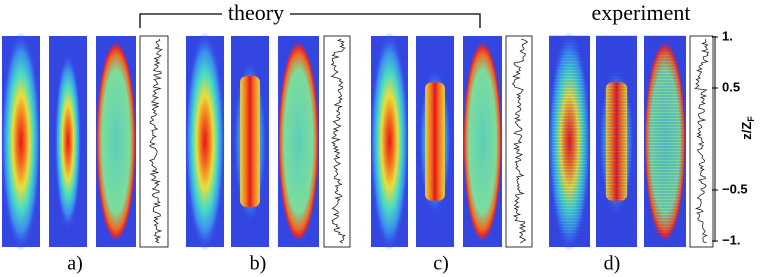 The height and width of the screenshot is (277, 761). Describe the element at coordinates (310, 20) in the screenshot. I see `theory-bracket` at that location.